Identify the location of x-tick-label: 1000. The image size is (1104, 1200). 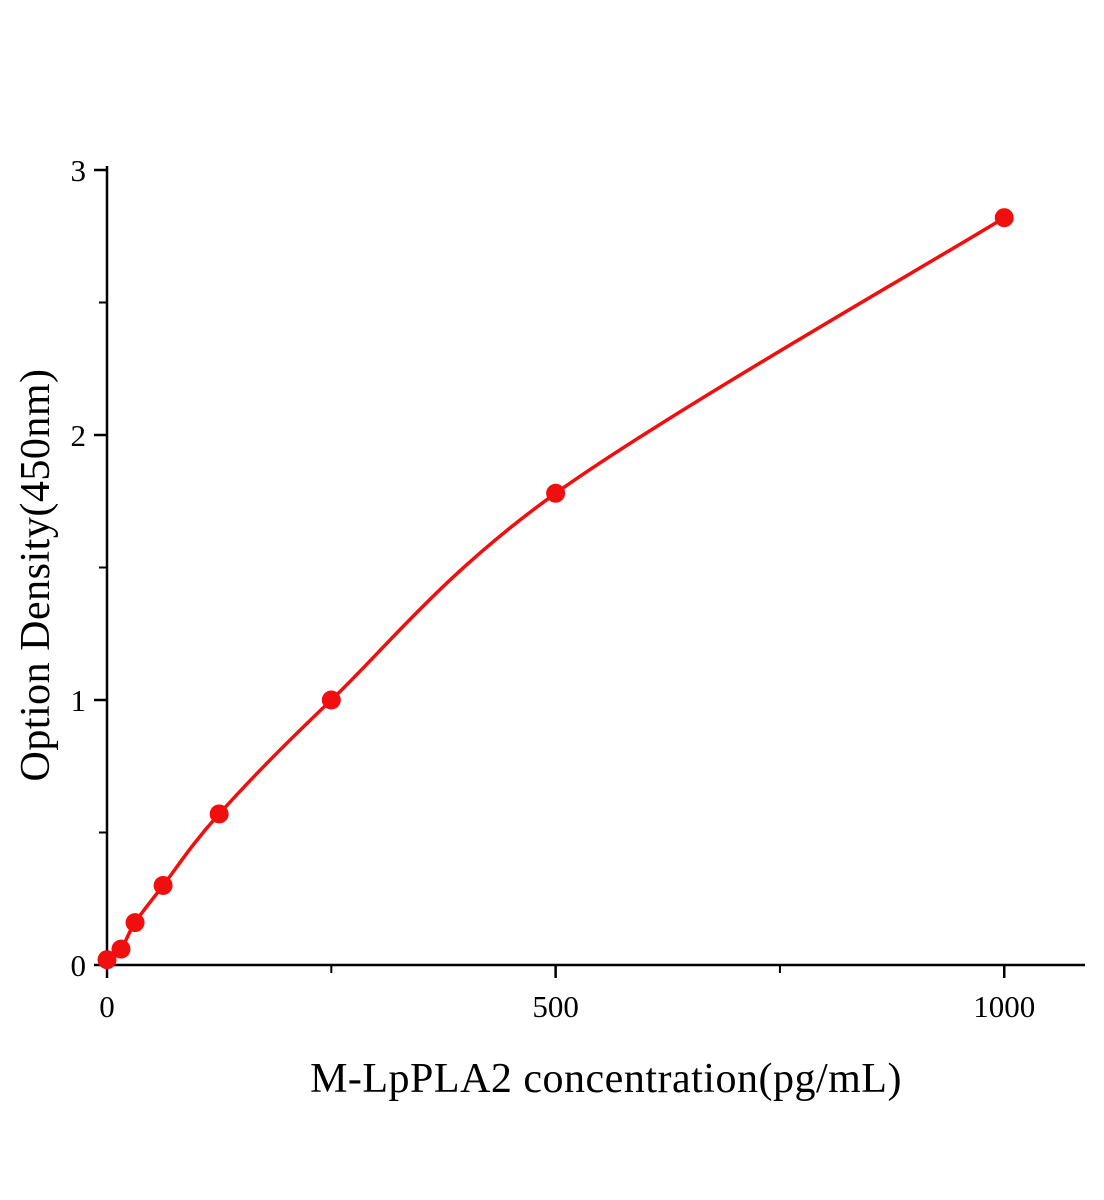
(1004, 1006).